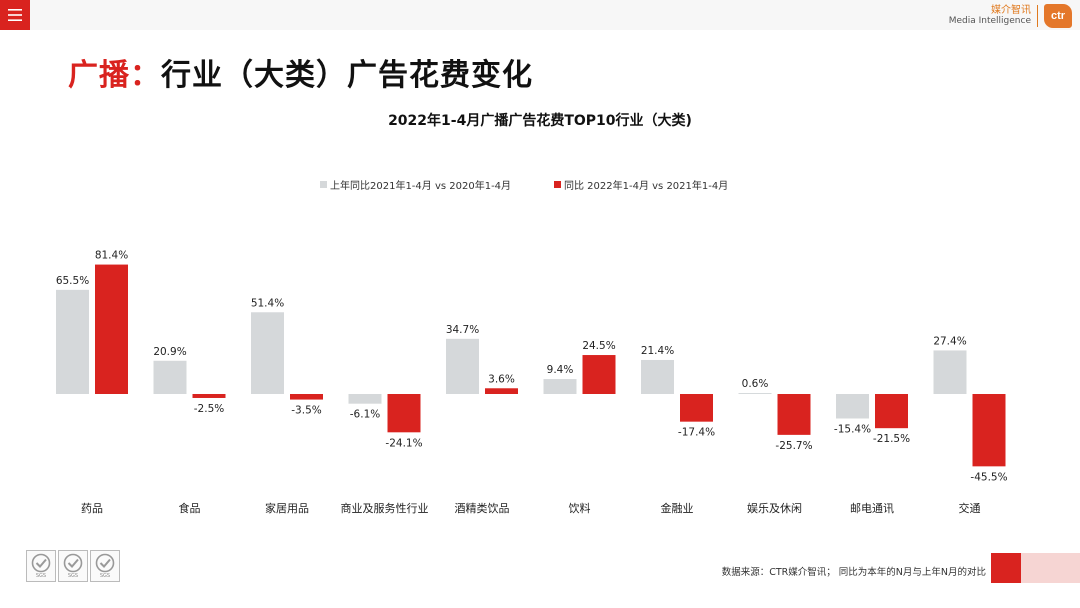  What do you see at coordinates (169, 352) in the screenshot?
I see `data-label: 20.9%` at bounding box center [169, 352].